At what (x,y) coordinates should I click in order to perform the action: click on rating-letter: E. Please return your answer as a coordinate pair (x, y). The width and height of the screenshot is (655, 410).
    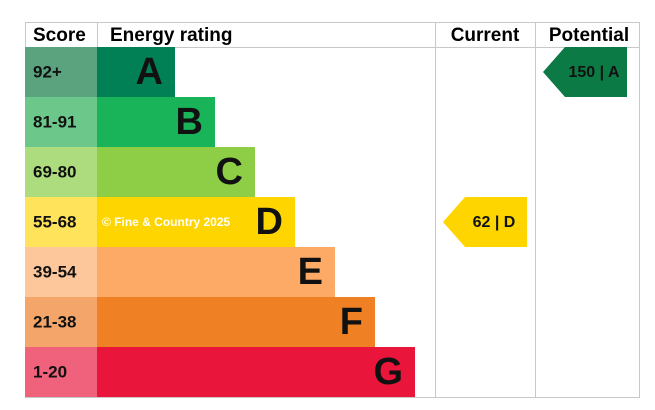
    Looking at the image, I should click on (310, 272).